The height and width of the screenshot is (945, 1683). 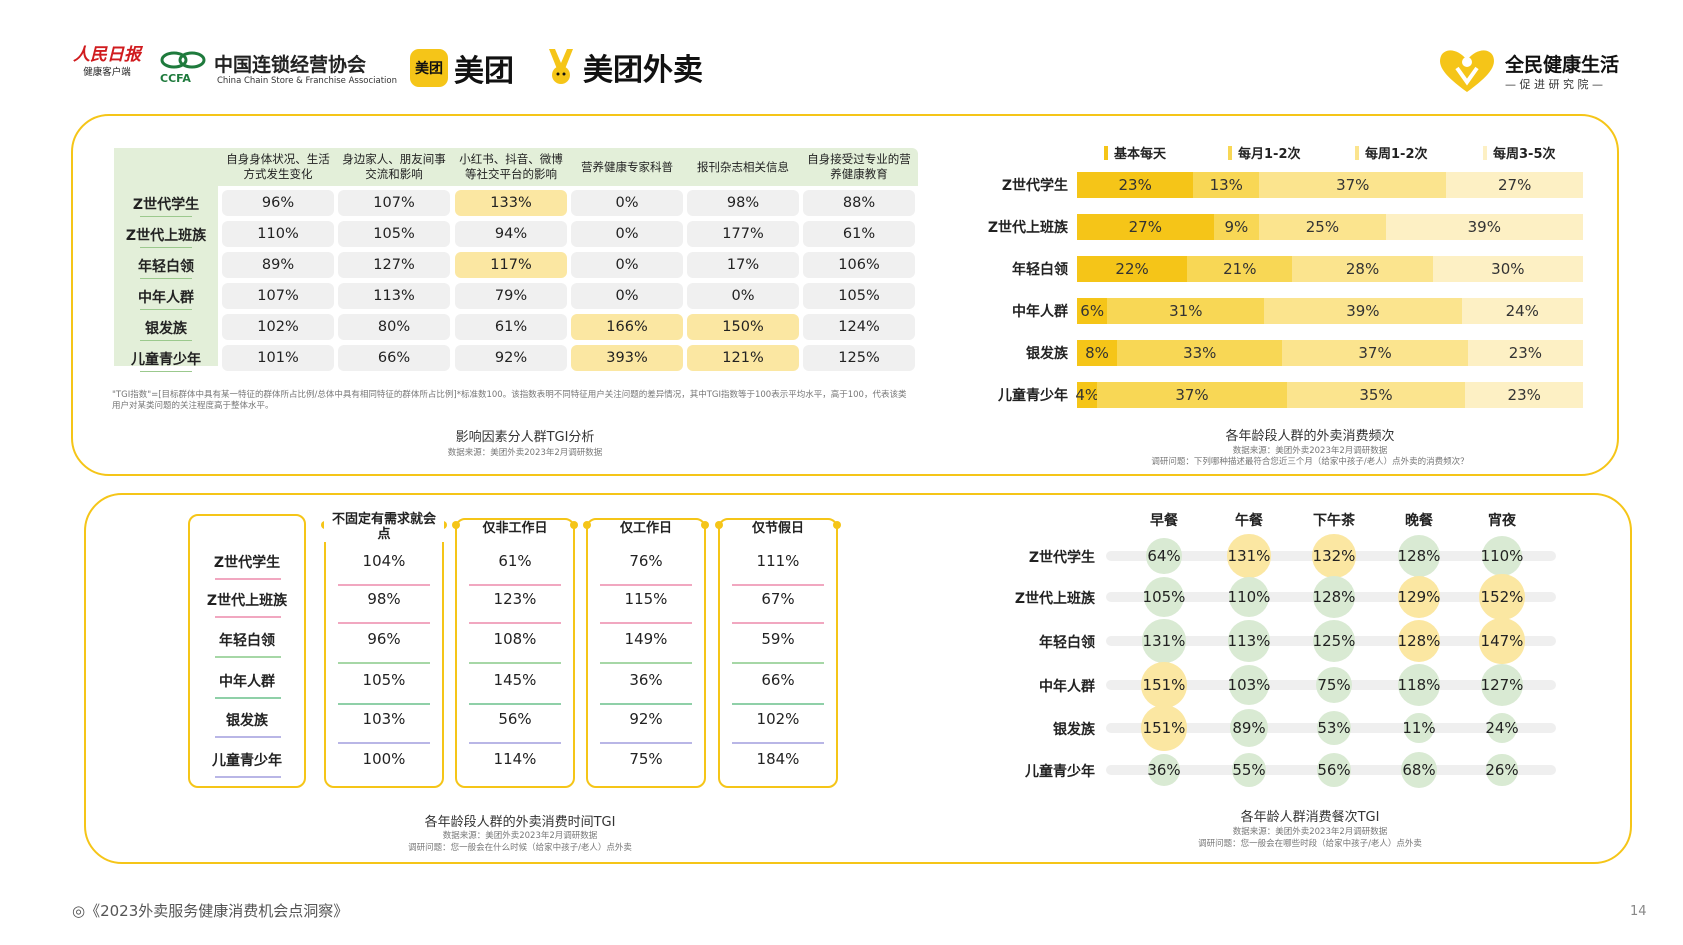 I want to click on freq-bar-segment: 21%, so click(x=1240, y=269).